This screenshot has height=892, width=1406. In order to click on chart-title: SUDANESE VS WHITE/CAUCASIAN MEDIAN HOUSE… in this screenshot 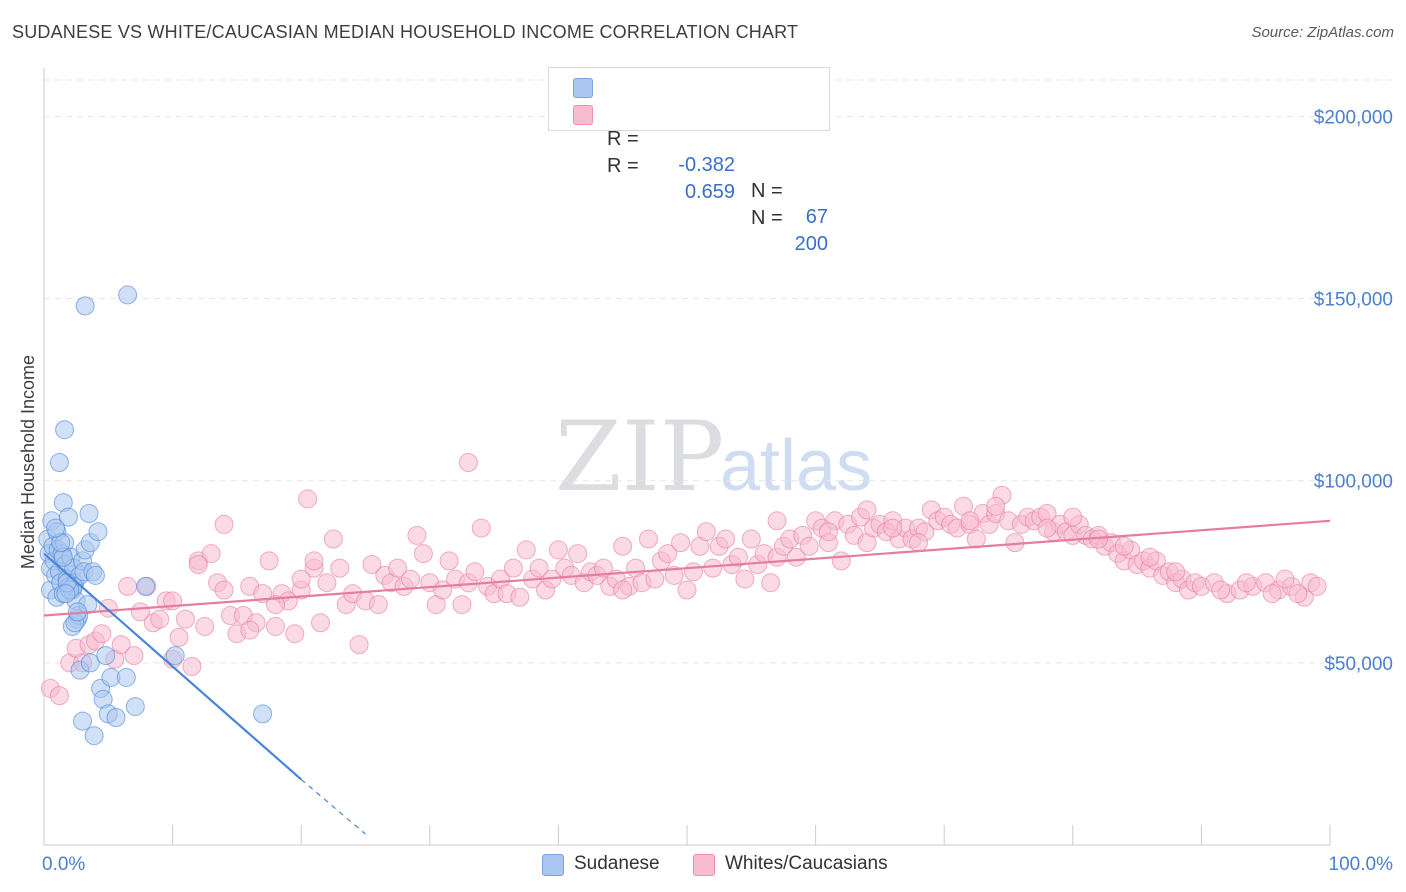, I will do `click(405, 32)`.